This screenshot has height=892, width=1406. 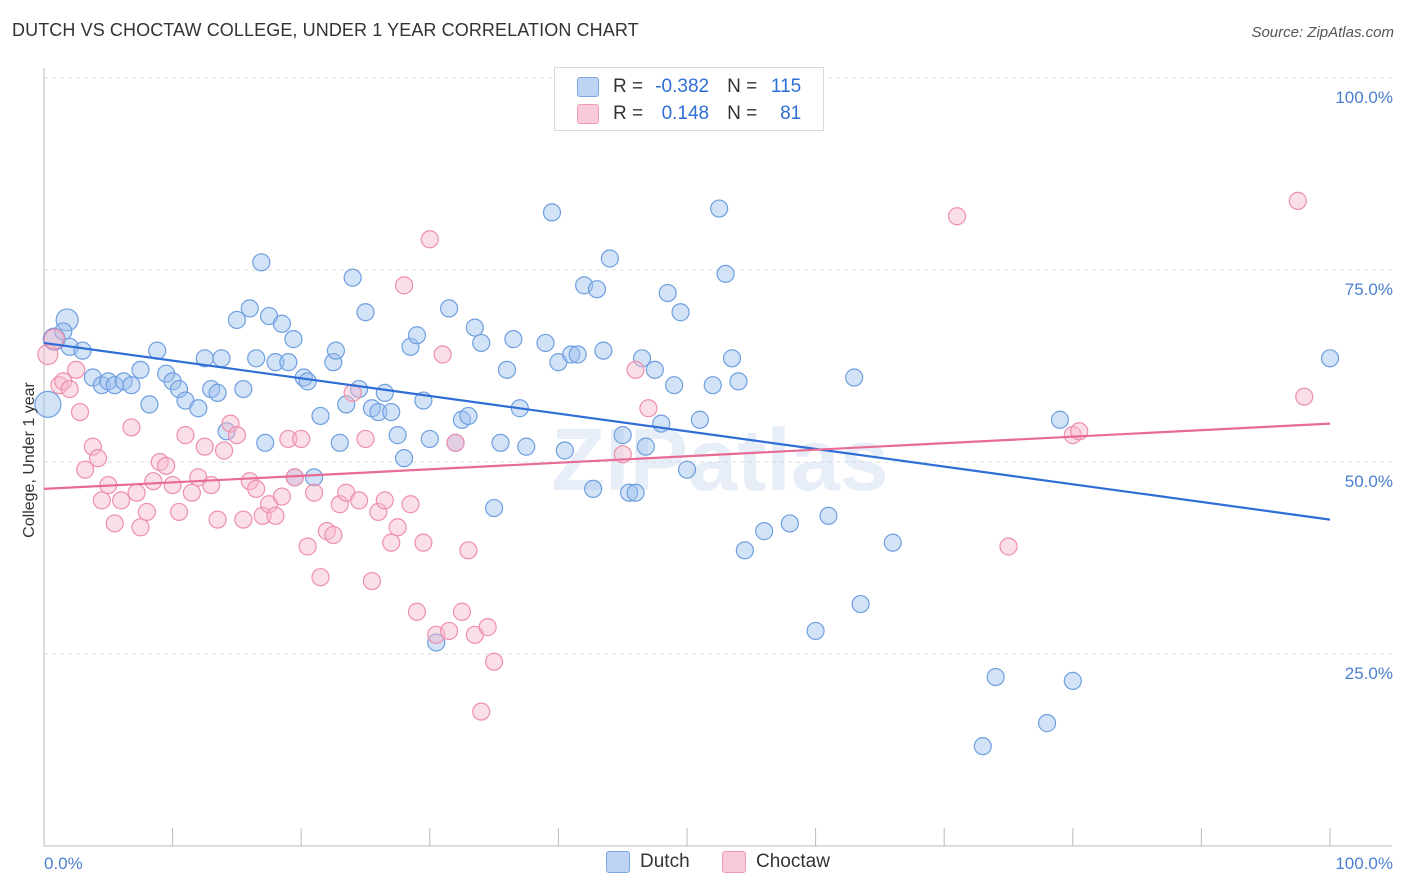 What do you see at coordinates (689, 87) in the screenshot?
I see `legend-row-dutch: R = -0.382 N = 115` at bounding box center [689, 87].